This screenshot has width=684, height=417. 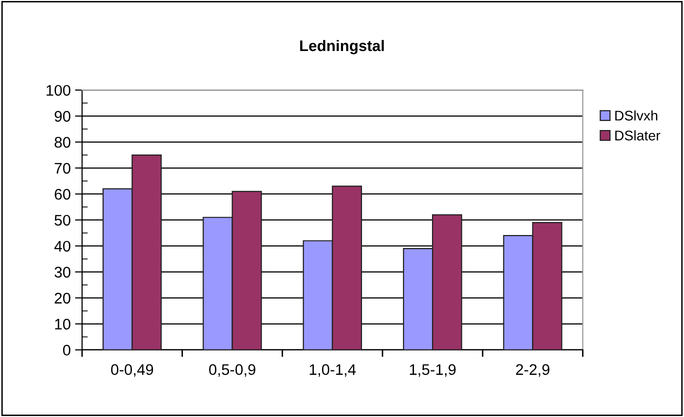 What do you see at coordinates (533, 370) in the screenshot?
I see `x-tick-label: 2-2,9` at bounding box center [533, 370].